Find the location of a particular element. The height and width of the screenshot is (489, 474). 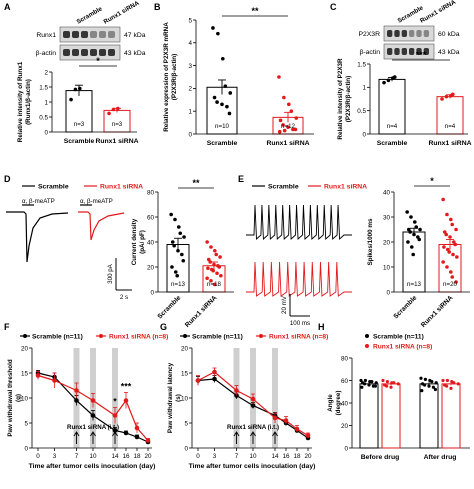

panel-D-category-label: Scramble is located at coordinates (169, 307).